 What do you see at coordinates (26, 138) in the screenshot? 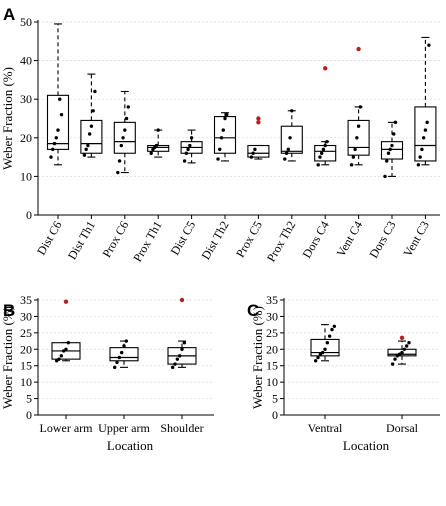
I see `panel-a-y-tick-label: 20` at bounding box center [26, 138].